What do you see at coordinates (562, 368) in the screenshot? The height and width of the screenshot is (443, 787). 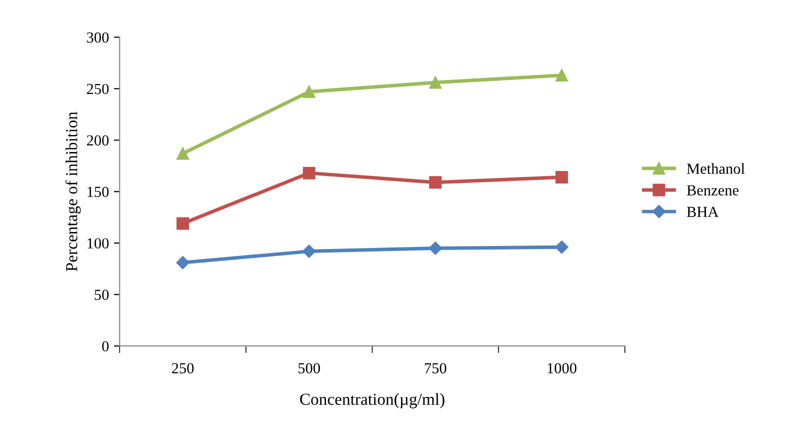 I see `x-tick-label: 1000` at bounding box center [562, 368].